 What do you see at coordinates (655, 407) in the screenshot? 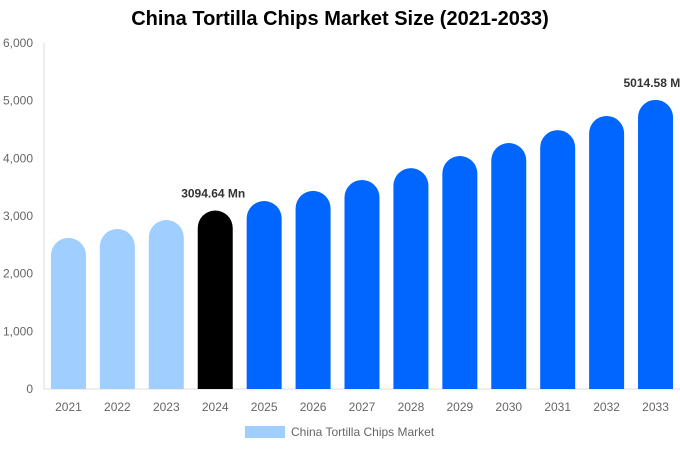
I see `x-tick-label: 2033` at bounding box center [655, 407].